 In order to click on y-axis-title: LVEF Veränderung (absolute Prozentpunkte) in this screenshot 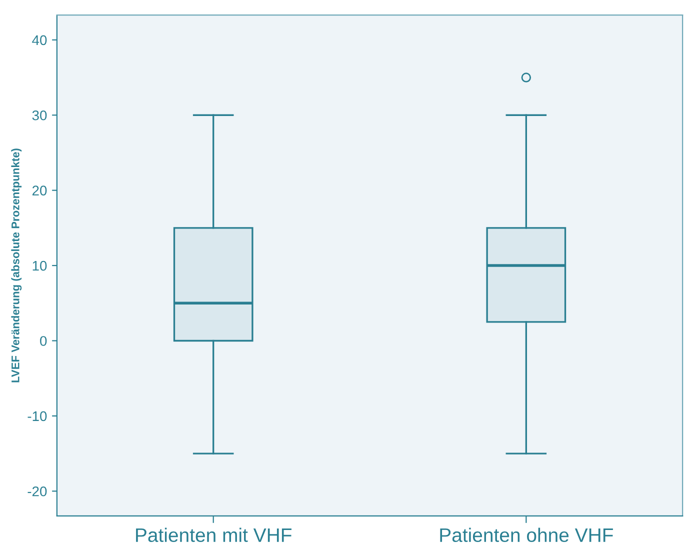, I will do `click(16, 265)`.